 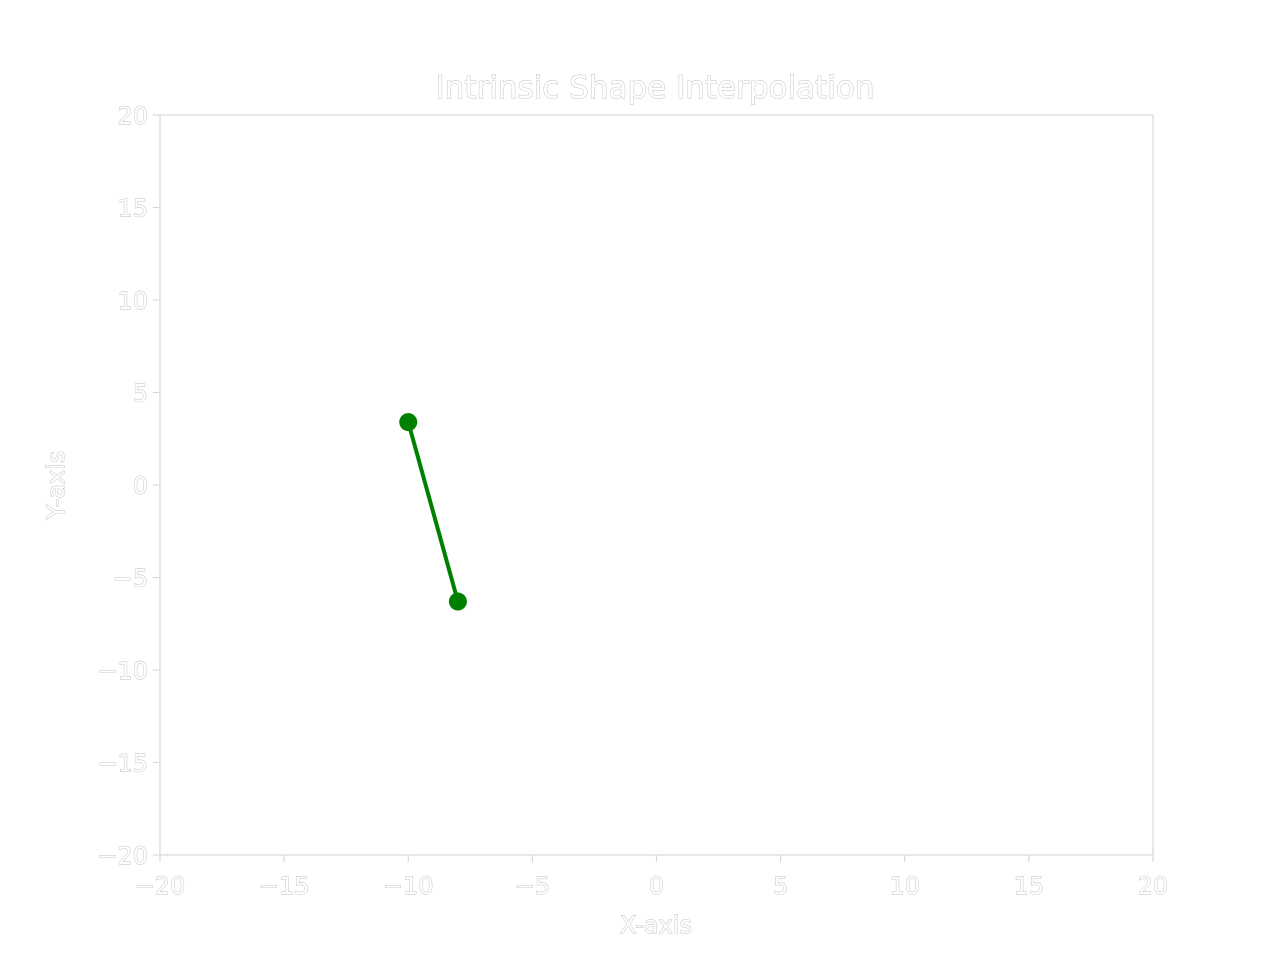 I want to click on series-line, so click(x=433, y=512).